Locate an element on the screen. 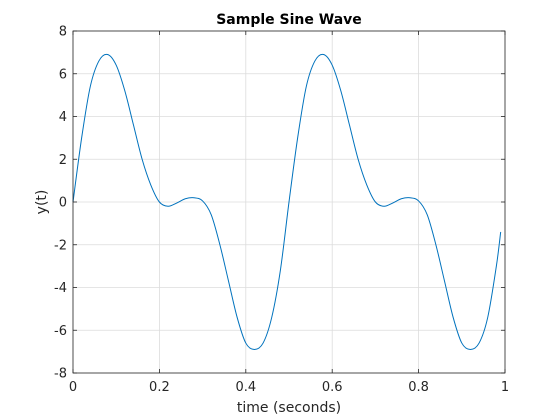 The image size is (560, 420). y-tick-label: -4 is located at coordinates (60, 288).